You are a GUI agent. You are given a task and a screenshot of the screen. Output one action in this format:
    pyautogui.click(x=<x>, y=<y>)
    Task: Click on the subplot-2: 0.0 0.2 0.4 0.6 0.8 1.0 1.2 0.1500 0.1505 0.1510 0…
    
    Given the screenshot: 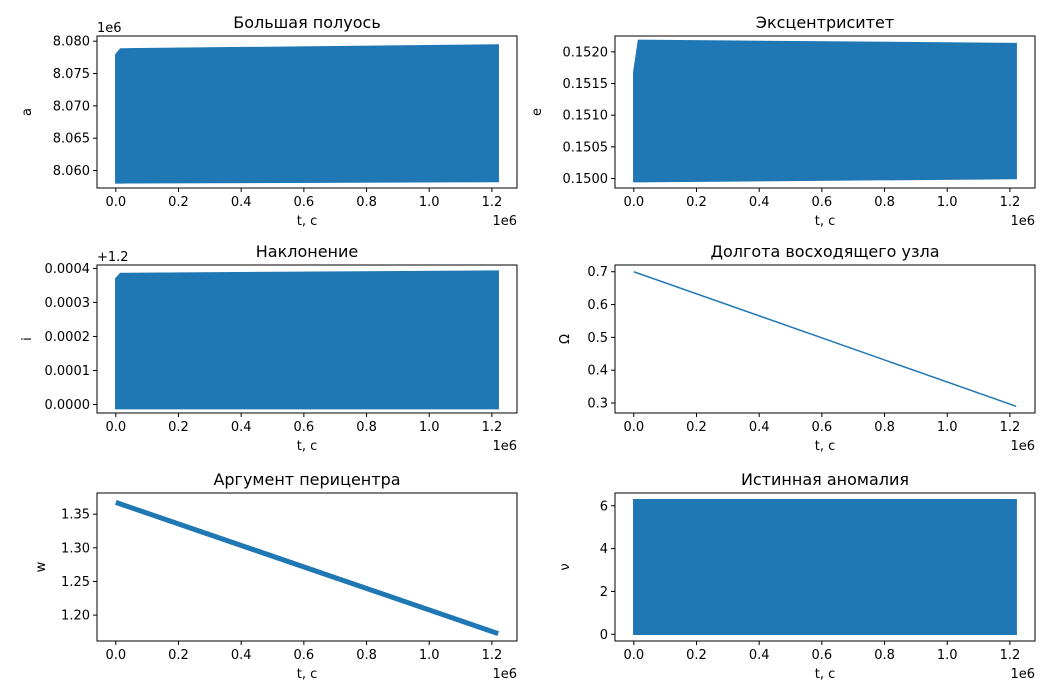 What is the action you would take?
    pyautogui.click(x=783, y=121)
    